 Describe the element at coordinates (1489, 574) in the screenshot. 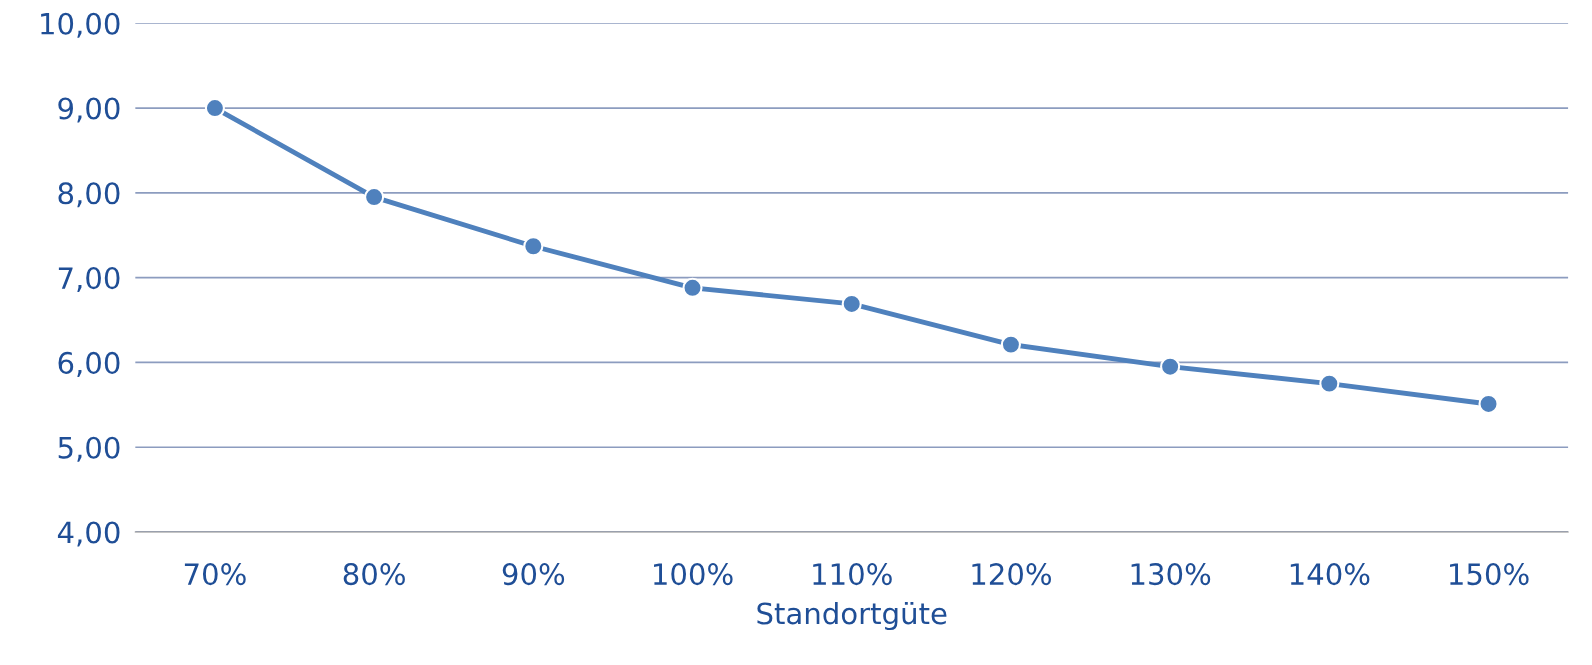

I see `x-tick-label: 150%` at that location.